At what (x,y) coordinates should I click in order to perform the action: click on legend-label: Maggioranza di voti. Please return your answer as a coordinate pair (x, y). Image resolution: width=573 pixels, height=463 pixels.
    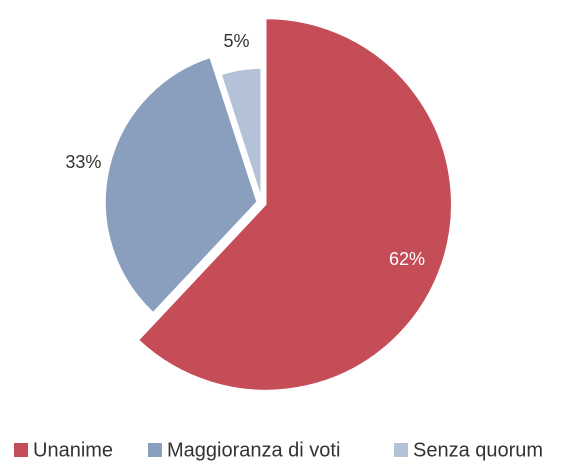
    Looking at the image, I should click on (253, 450).